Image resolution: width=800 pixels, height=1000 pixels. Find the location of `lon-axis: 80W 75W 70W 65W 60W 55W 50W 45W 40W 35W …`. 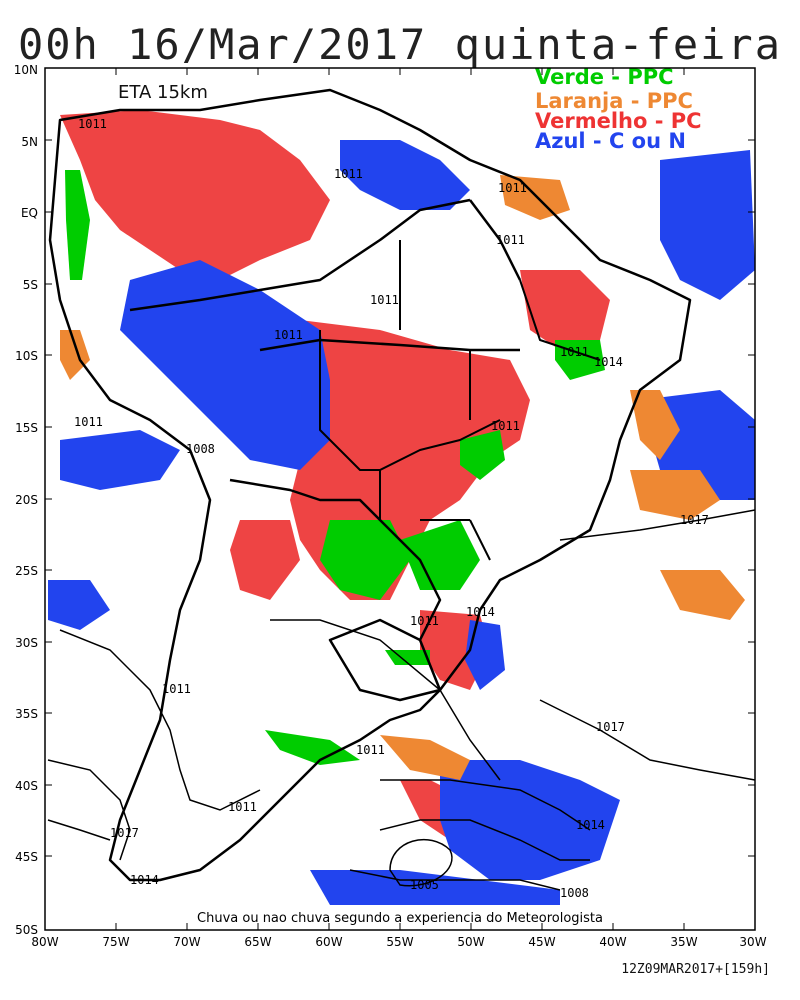

lon-axis: 80W 75W 70W 65W 60W 55W 50W 45W 40W 35W … is located at coordinates (398, 942).